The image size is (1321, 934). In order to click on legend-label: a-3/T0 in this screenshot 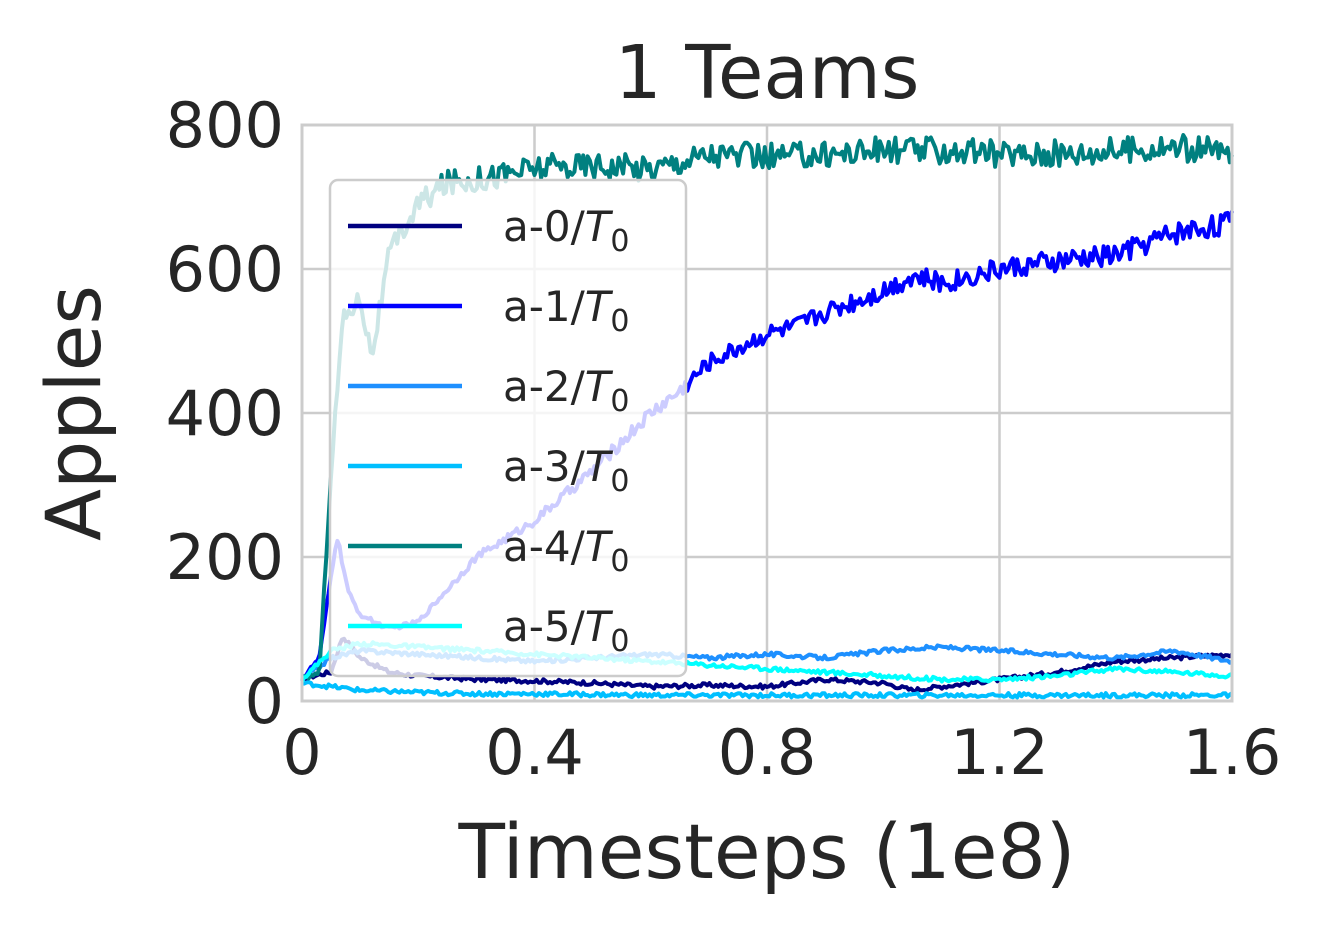, I will do `click(566, 470)`.